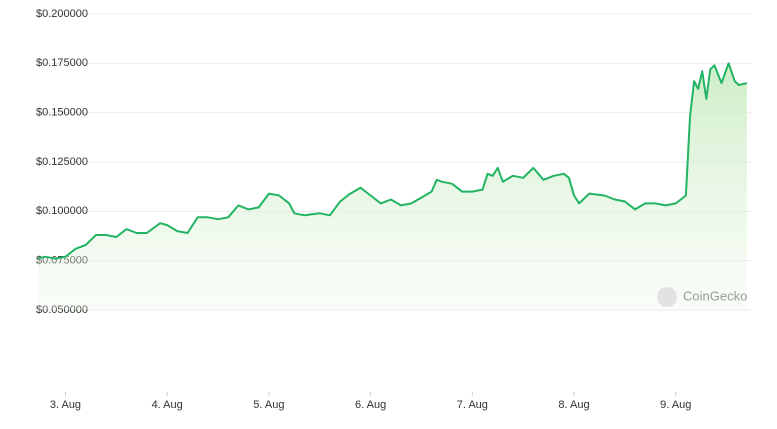 This screenshot has height=429, width=777. I want to click on x-tick-label: 9. Aug, so click(675, 405).